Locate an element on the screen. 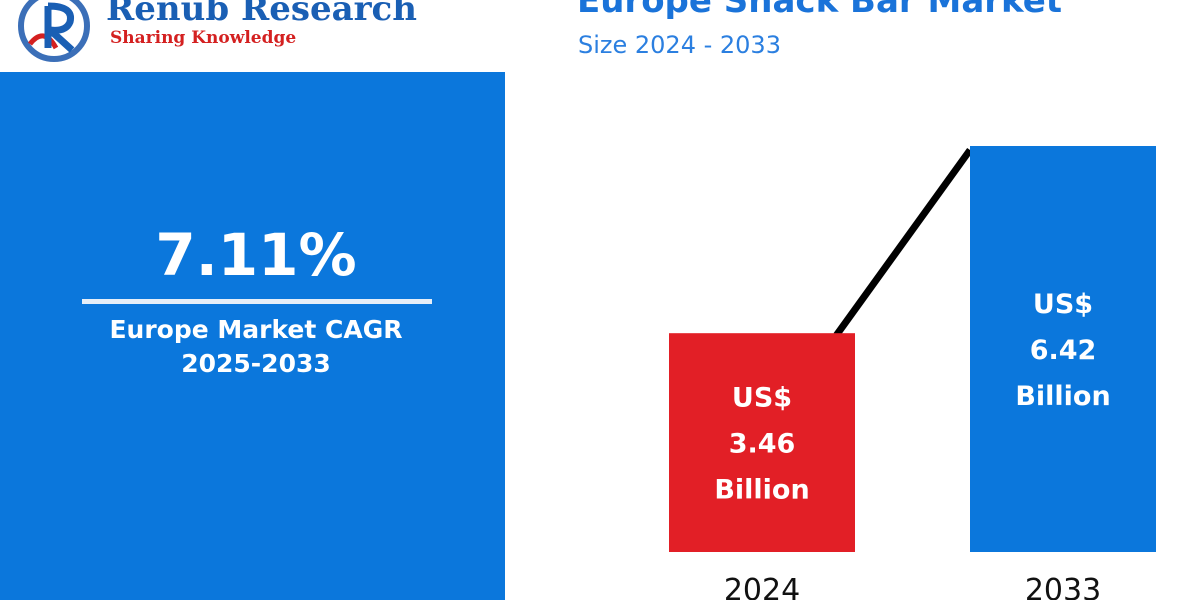 Image resolution: width=1200 pixels, height=600 pixels. cagr-value: 7.11% is located at coordinates (256, 255).